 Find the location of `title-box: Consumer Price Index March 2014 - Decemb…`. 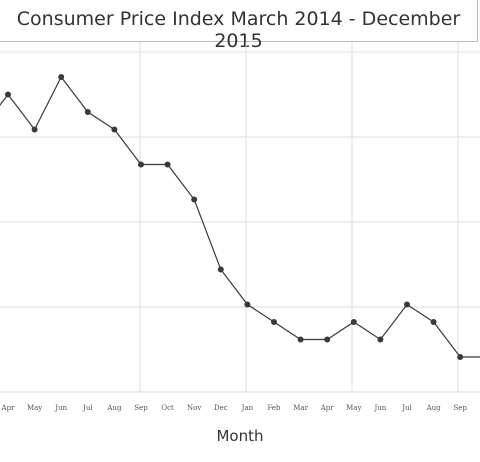

title-box: Consumer Price Index March 2014 - Decemb… is located at coordinates (239, 26).